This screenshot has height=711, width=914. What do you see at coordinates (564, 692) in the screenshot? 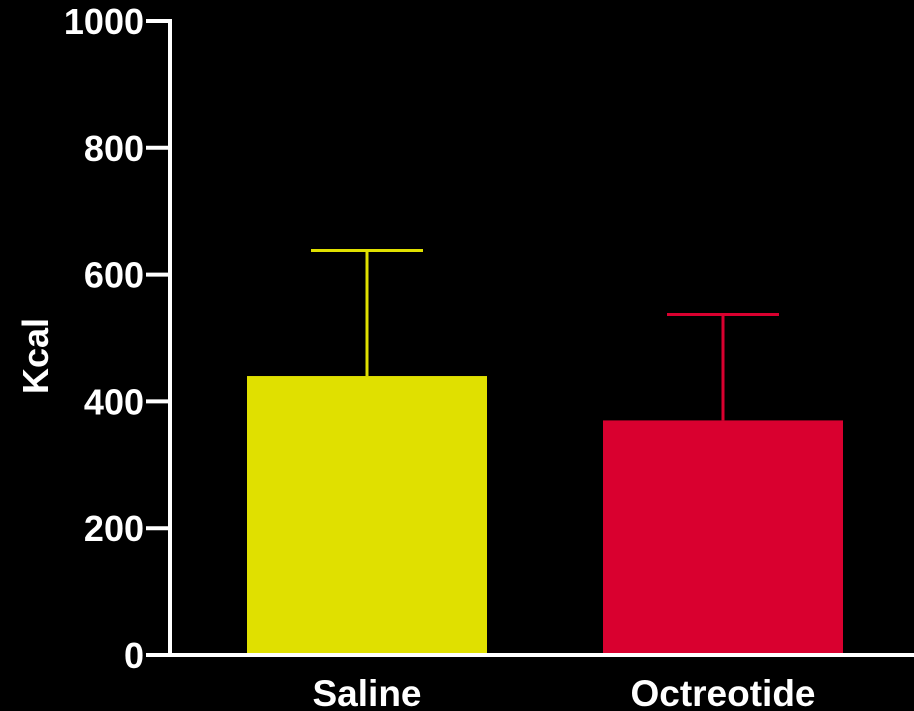
I see `category-labels-layer: Saline Octreotide` at bounding box center [564, 692].